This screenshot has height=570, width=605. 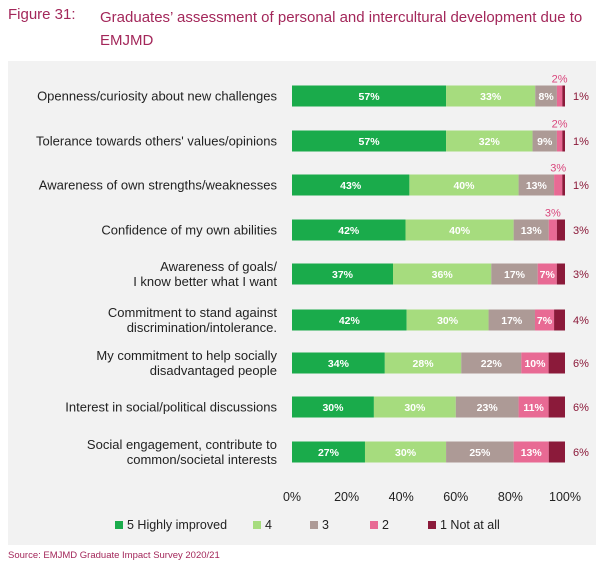 I want to click on legend-label: 5 Highly improved, so click(x=177, y=525).